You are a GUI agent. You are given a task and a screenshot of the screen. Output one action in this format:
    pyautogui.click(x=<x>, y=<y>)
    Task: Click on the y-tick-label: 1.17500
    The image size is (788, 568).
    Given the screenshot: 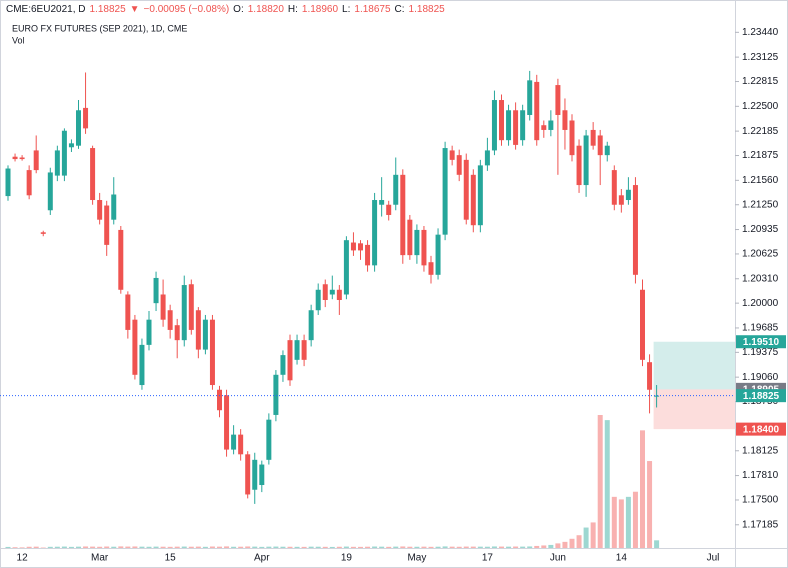 What is the action you would take?
    pyautogui.click(x=760, y=500)
    